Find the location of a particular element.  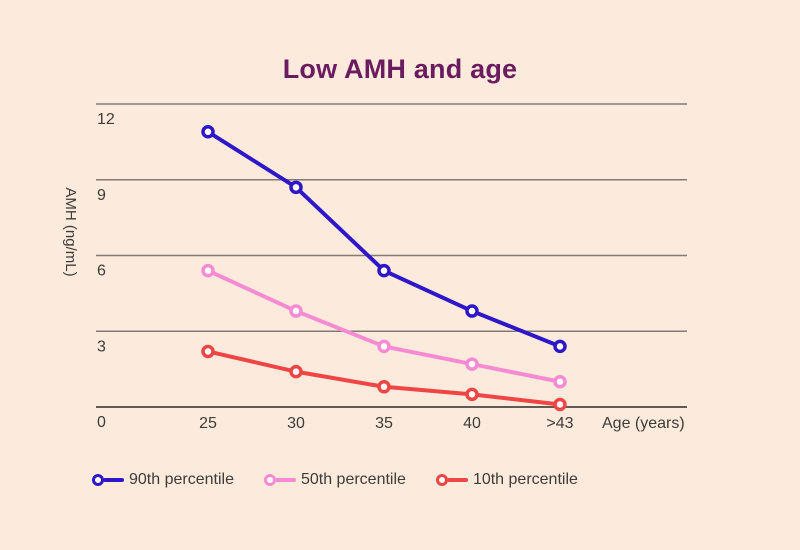

x-axis-title: Age (years) is located at coordinates (643, 423).